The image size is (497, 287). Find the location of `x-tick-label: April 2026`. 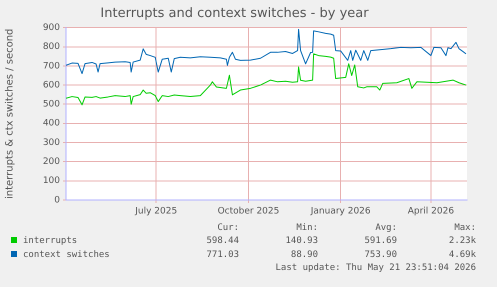

x-tick-label: April 2026 is located at coordinates (431, 211).